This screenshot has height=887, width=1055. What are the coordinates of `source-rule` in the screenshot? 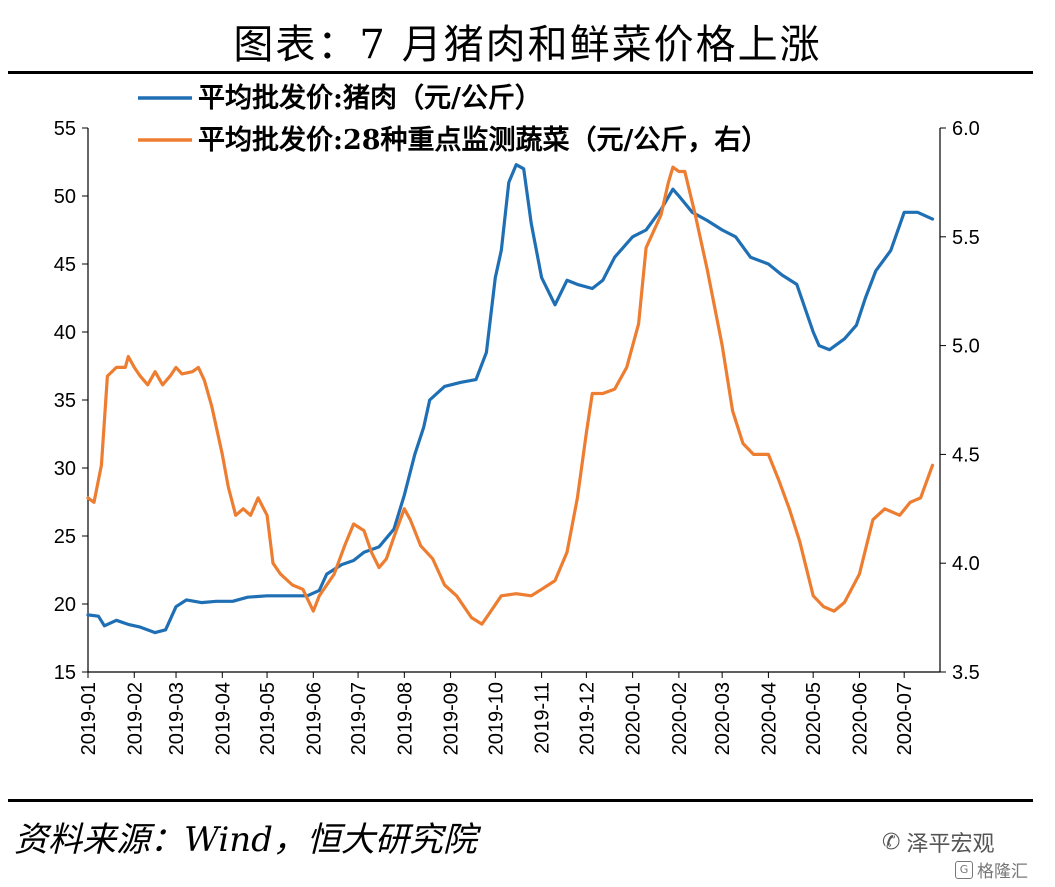 It's located at (520, 800).